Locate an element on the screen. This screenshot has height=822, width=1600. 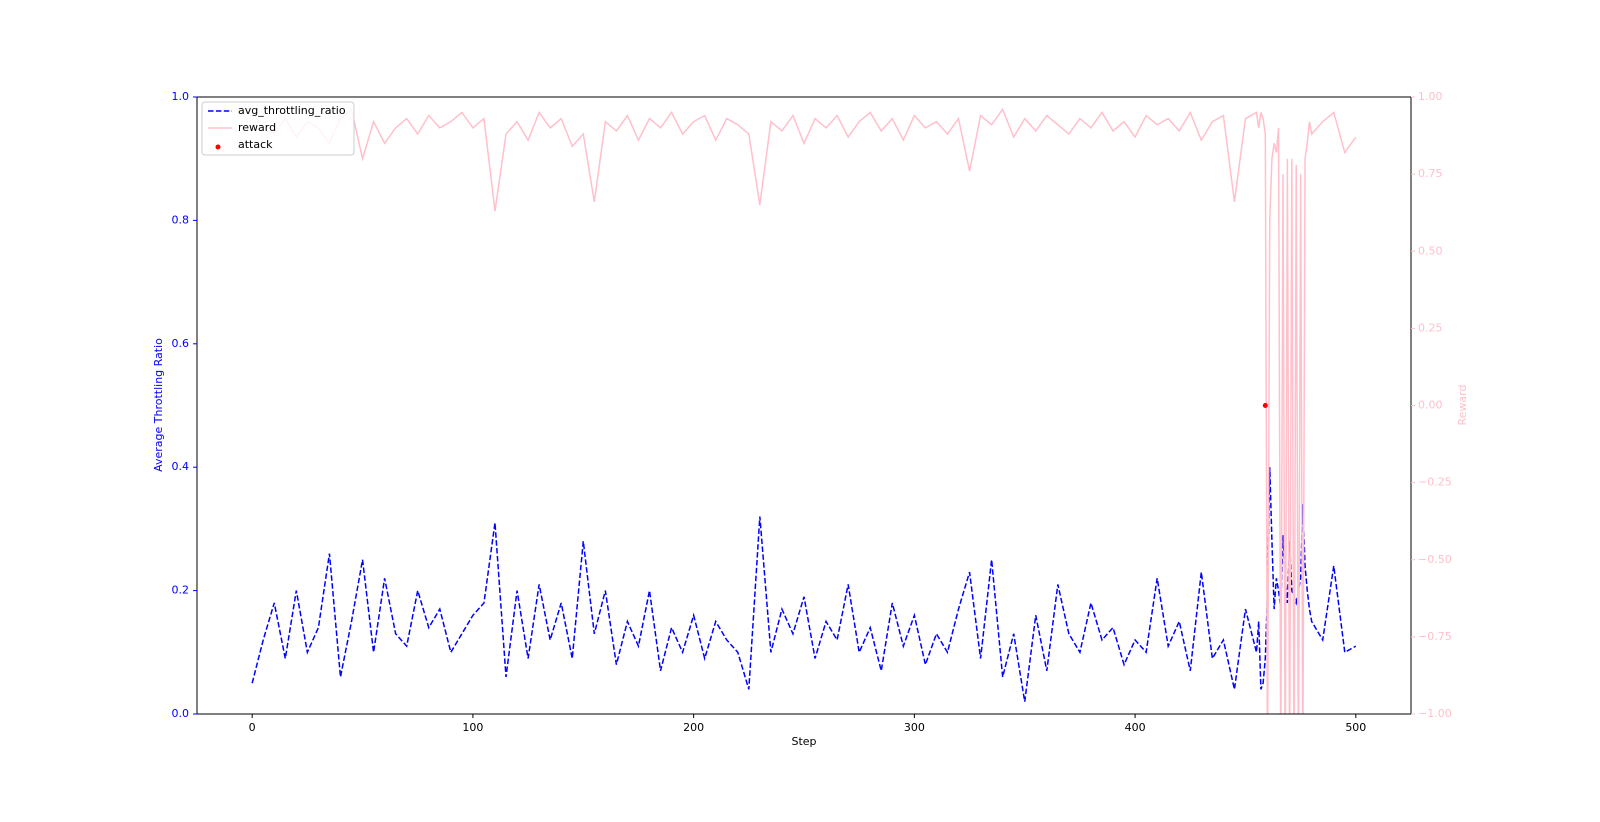
y2-tick-label: 0.25 is located at coordinates (1430, 327).